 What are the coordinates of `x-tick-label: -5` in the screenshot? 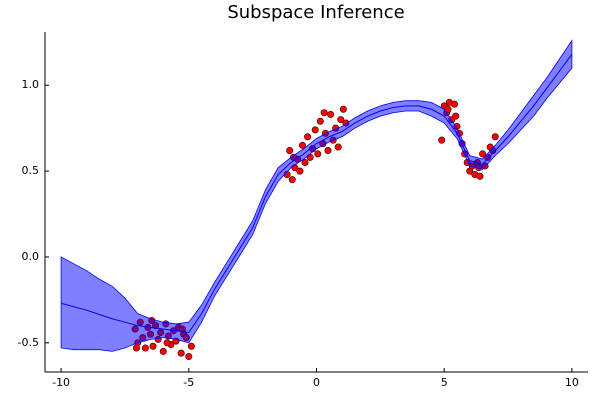 It's located at (188, 382).